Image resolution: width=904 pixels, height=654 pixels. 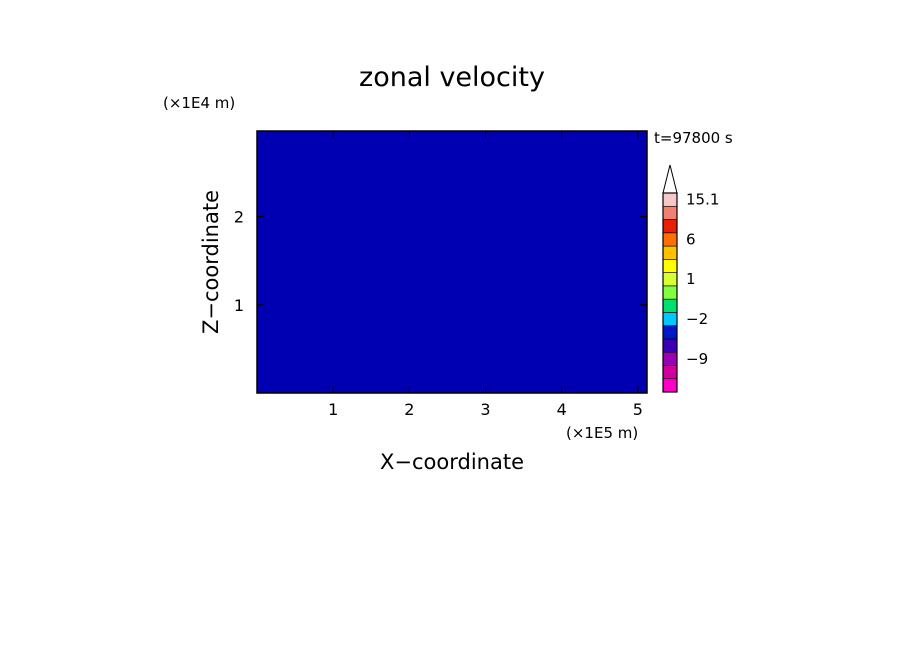 I want to click on colorbar-label: −9, so click(x=697, y=359).